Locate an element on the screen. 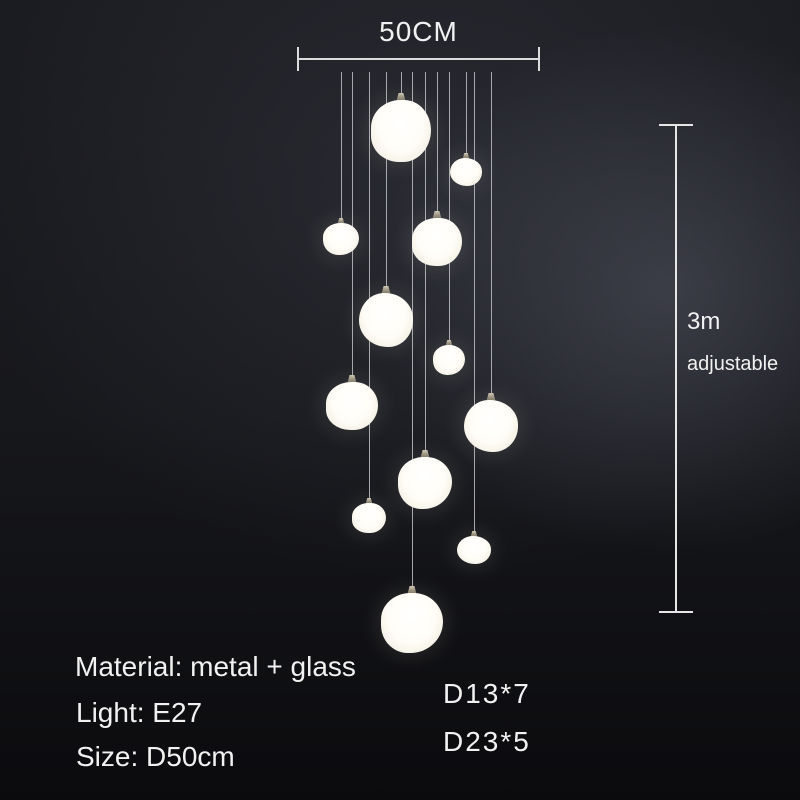 The height and width of the screenshot is (800, 800). width-dimension-line is located at coordinates (418, 59).